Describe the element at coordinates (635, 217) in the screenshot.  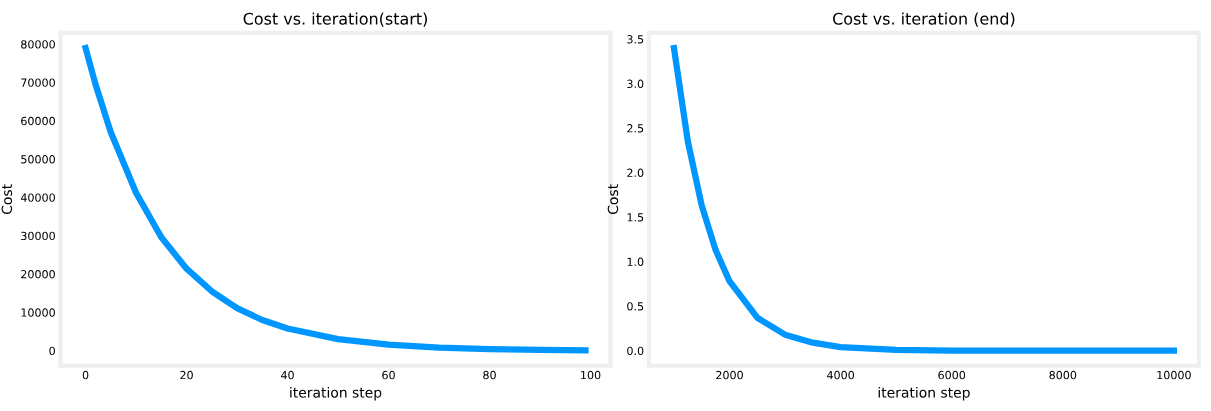
I see `y-tick-label: 1.5` at that location.